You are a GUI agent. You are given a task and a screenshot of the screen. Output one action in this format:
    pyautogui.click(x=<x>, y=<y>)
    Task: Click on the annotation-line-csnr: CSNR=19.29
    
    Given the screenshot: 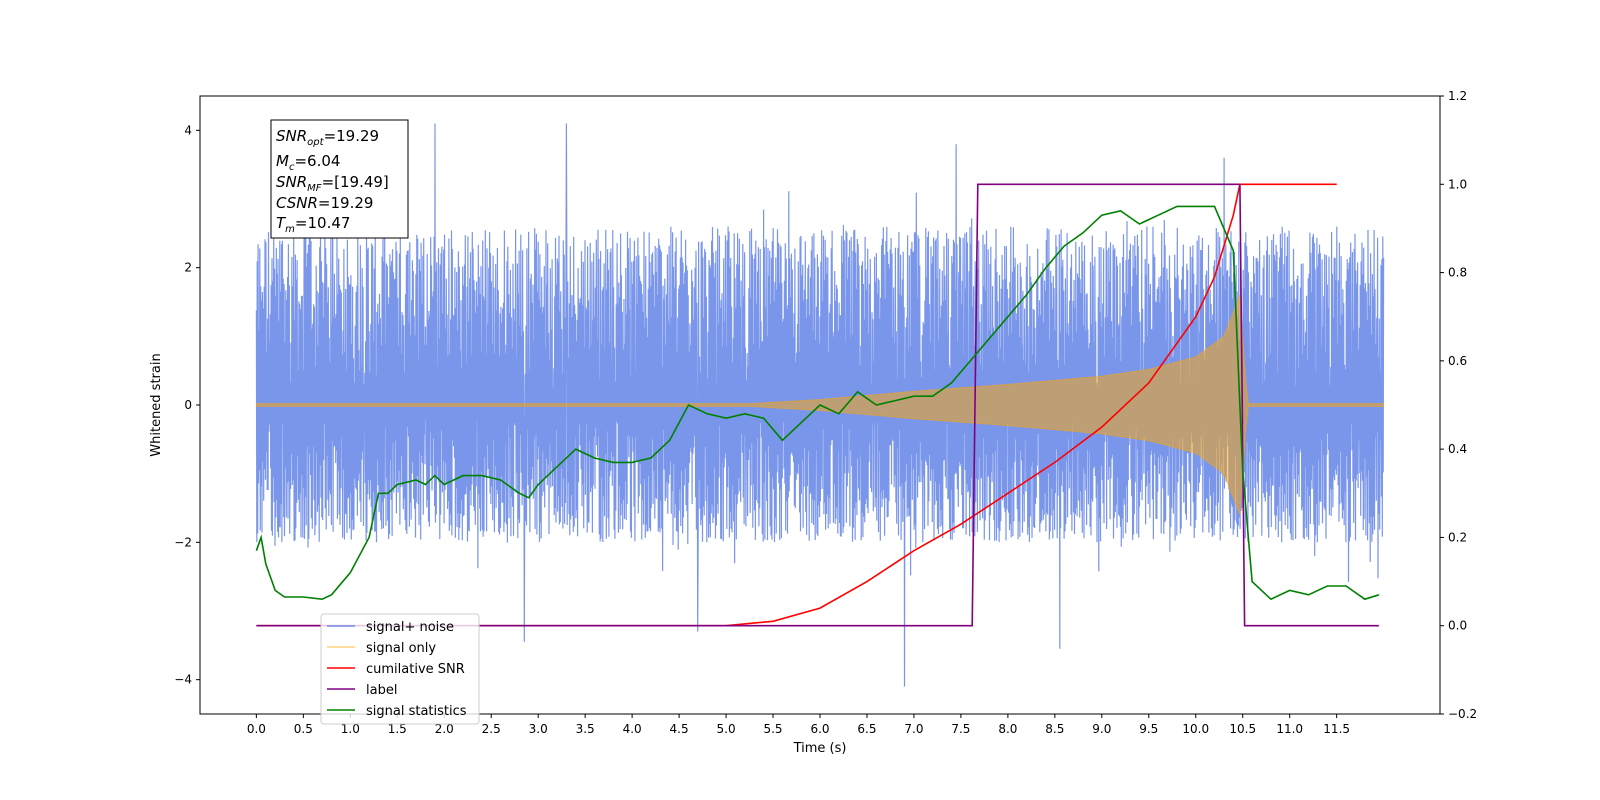 What is the action you would take?
    pyautogui.click(x=324, y=203)
    